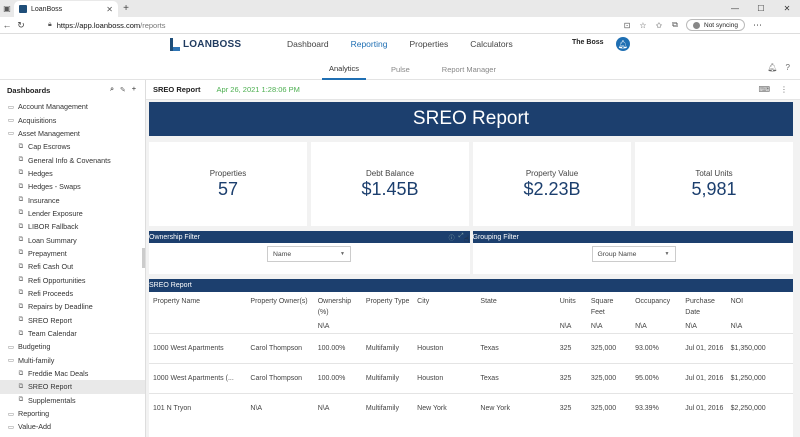 This screenshot has width=800, height=437. What do you see at coordinates (228, 173) in the screenshot?
I see `kpi-label: Properties` at bounding box center [228, 173].